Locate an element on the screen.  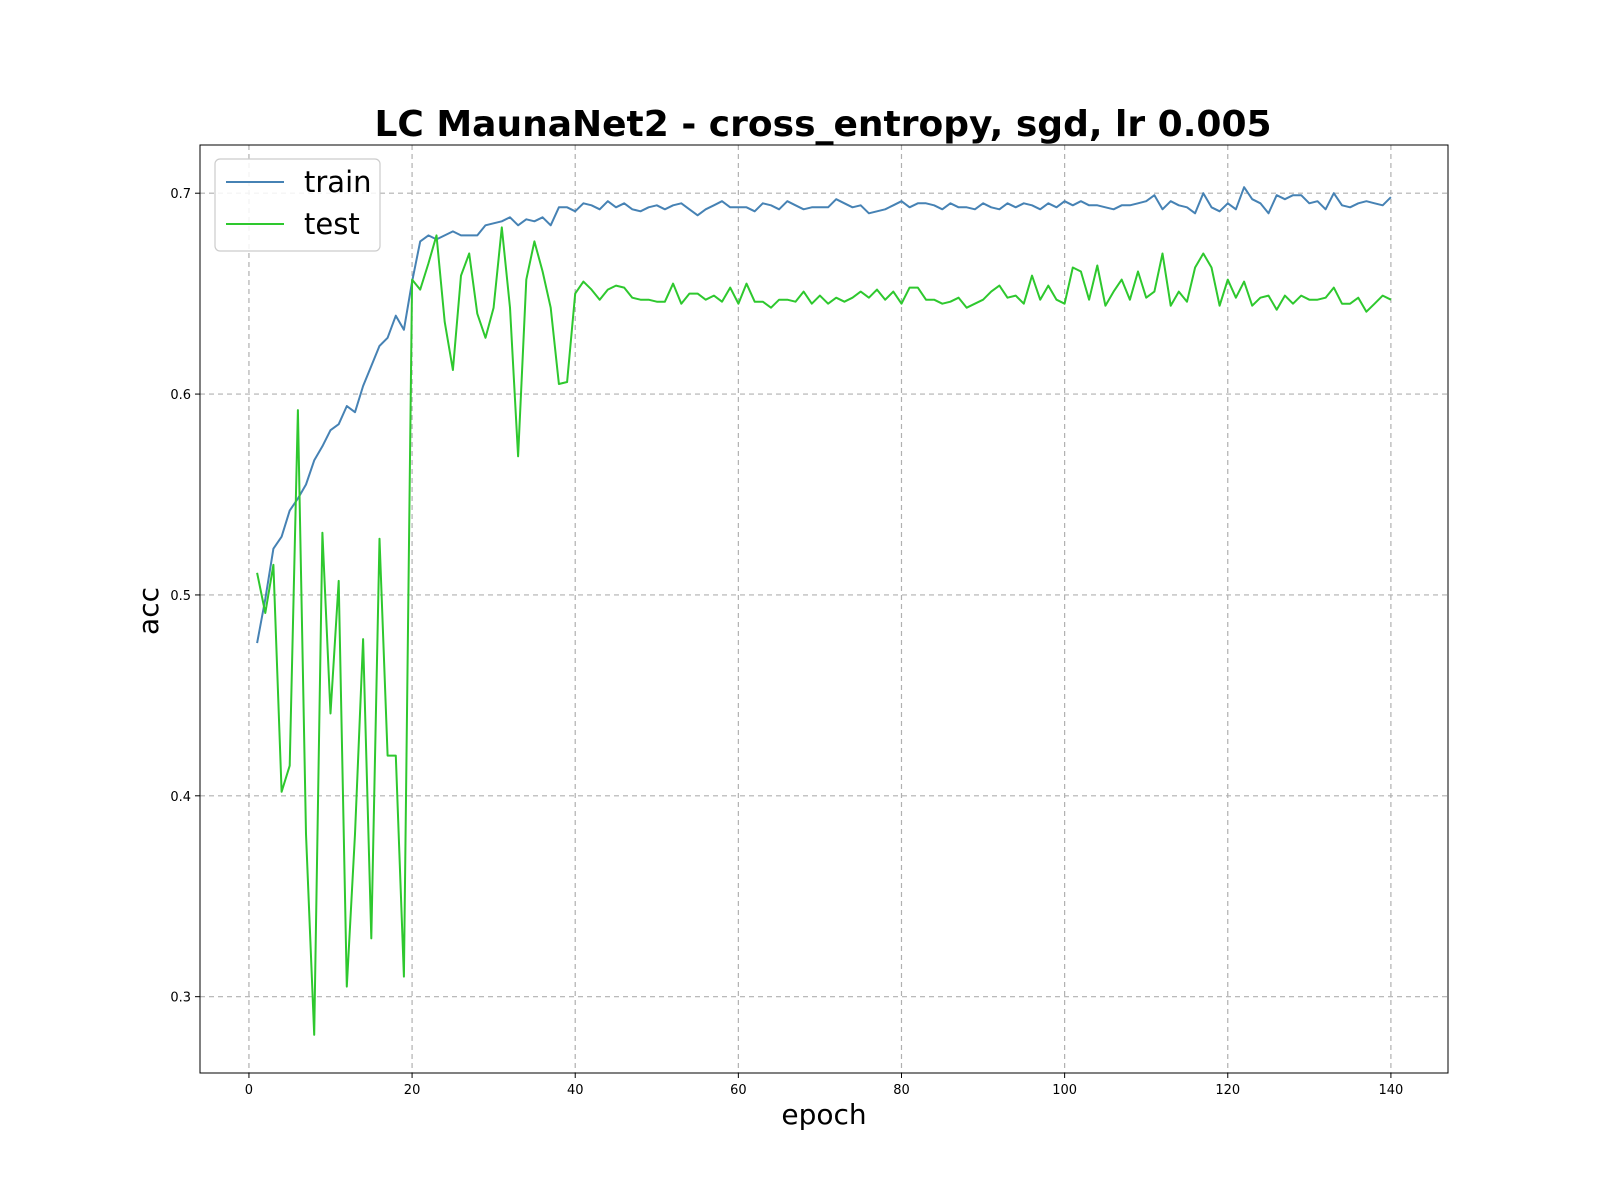
x-tick-label: 40 is located at coordinates (575, 1090).